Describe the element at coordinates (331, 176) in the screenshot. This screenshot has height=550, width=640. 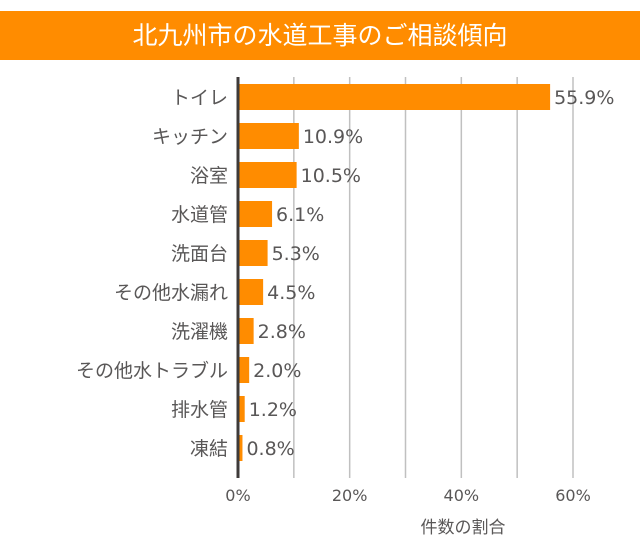
I see `data-label: 10.5%` at that location.